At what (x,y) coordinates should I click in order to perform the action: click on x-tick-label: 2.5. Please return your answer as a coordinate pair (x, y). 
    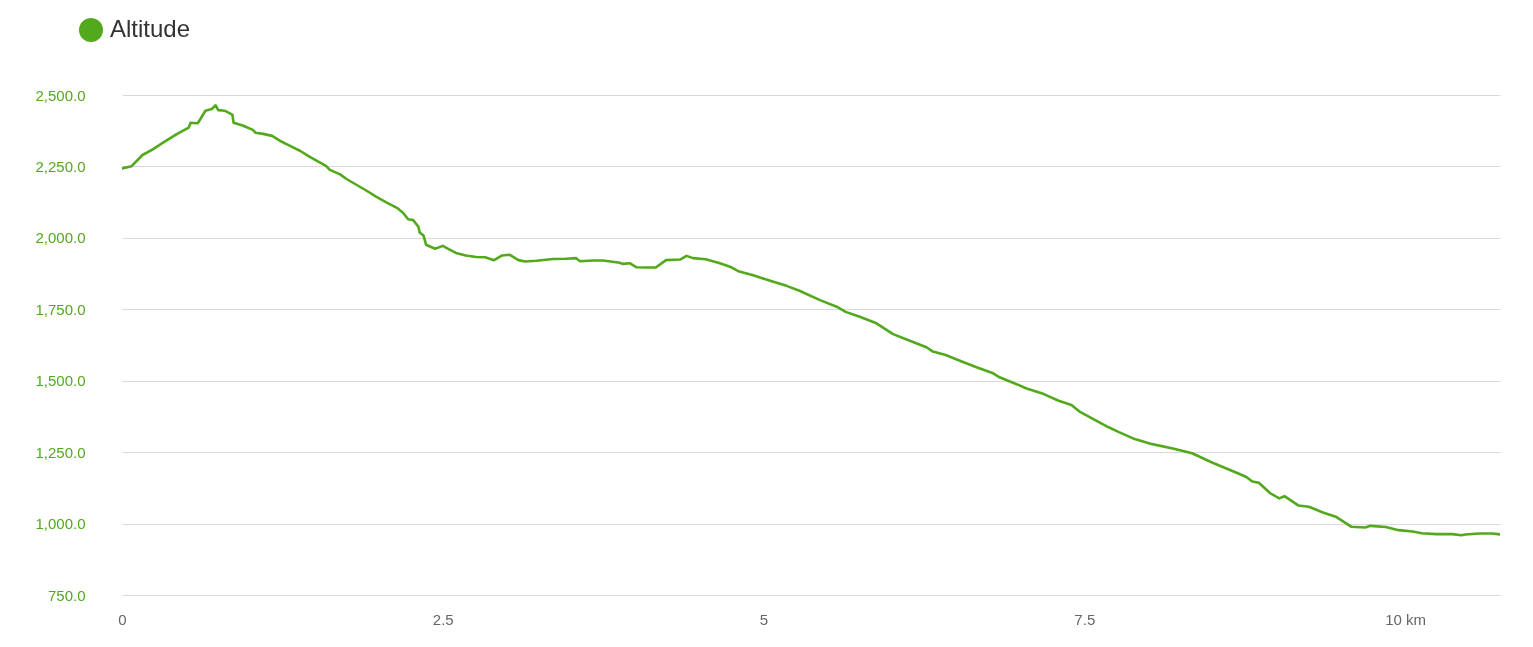
    Looking at the image, I should click on (443, 619).